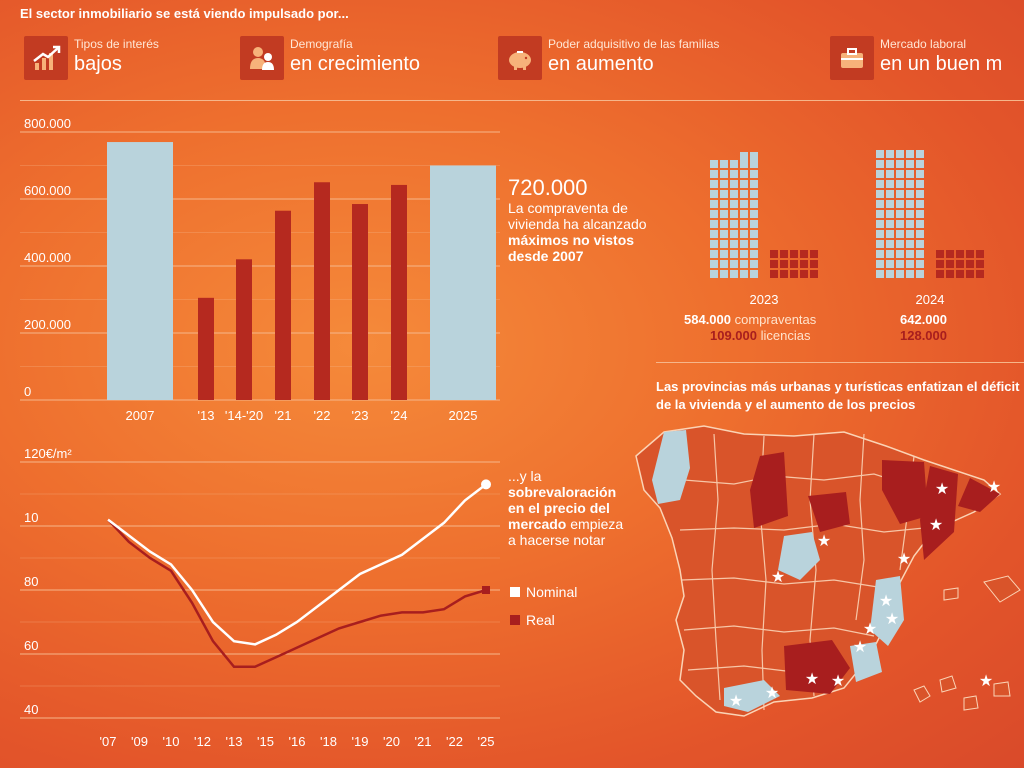 This screenshot has width=1024, height=768. What do you see at coordinates (577, 216) in the screenshot?
I see `callout-text: La compraventa de vivienda ha alcanzado` at bounding box center [577, 216].